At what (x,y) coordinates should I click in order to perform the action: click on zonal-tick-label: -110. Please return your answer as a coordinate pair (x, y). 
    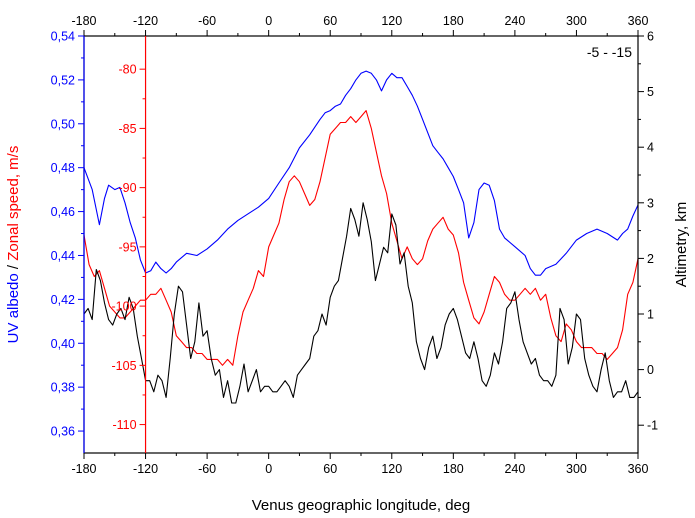
    Looking at the image, I should click on (124, 425).